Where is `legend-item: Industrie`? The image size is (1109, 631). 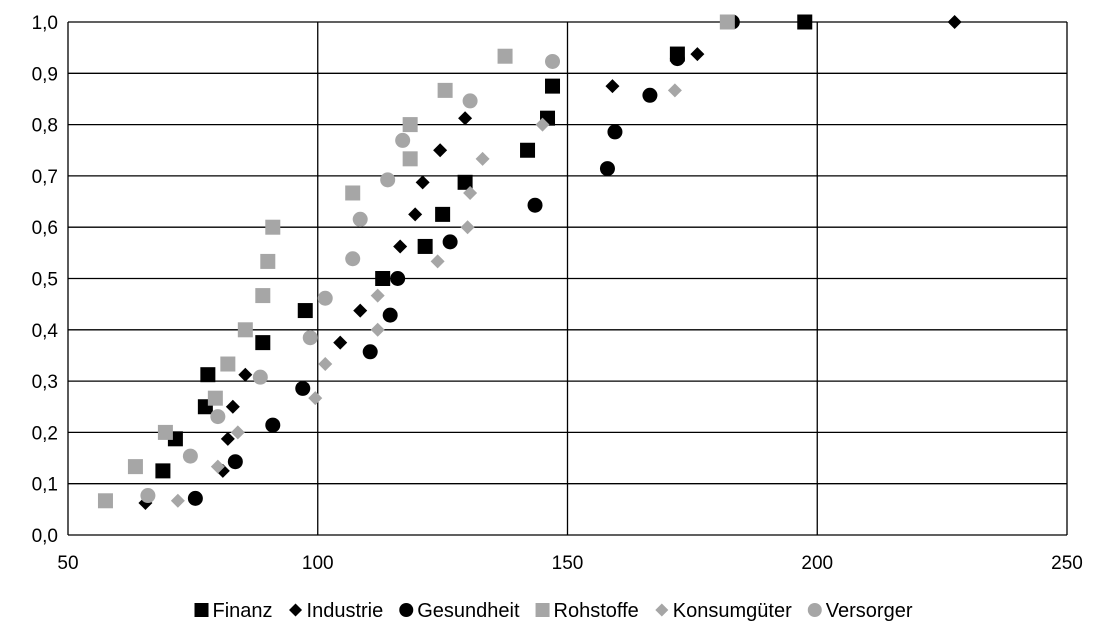
legend-item: Industrie is located at coordinates (336, 611).